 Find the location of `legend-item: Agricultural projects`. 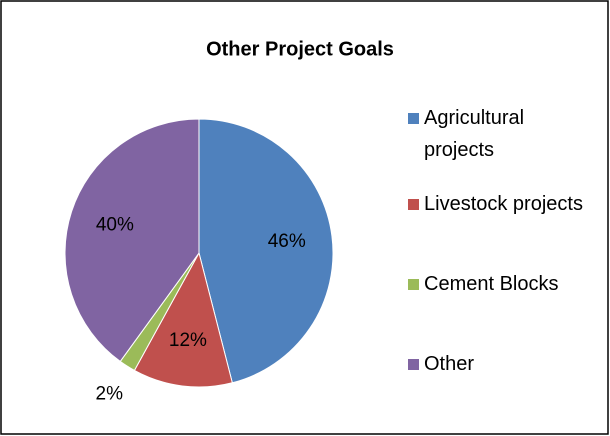

legend-item: Agricultural projects is located at coordinates (498, 134).